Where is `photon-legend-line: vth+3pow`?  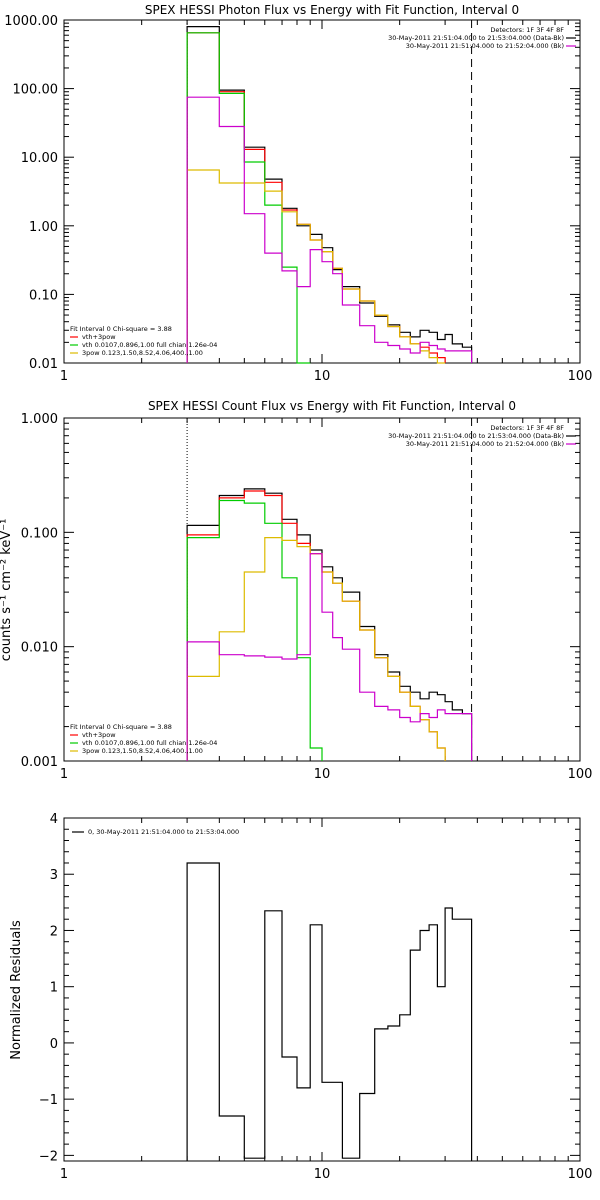 photon-legend-line: vth+3pow is located at coordinates (99, 337).